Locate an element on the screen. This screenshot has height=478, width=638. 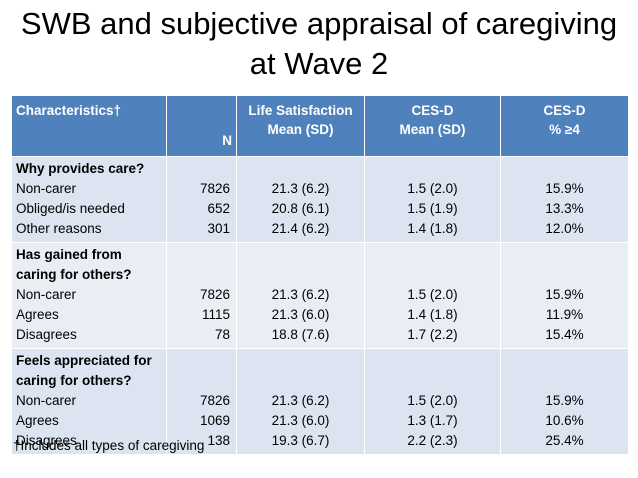
cell-value: 1115 is located at coordinates (215, 314).